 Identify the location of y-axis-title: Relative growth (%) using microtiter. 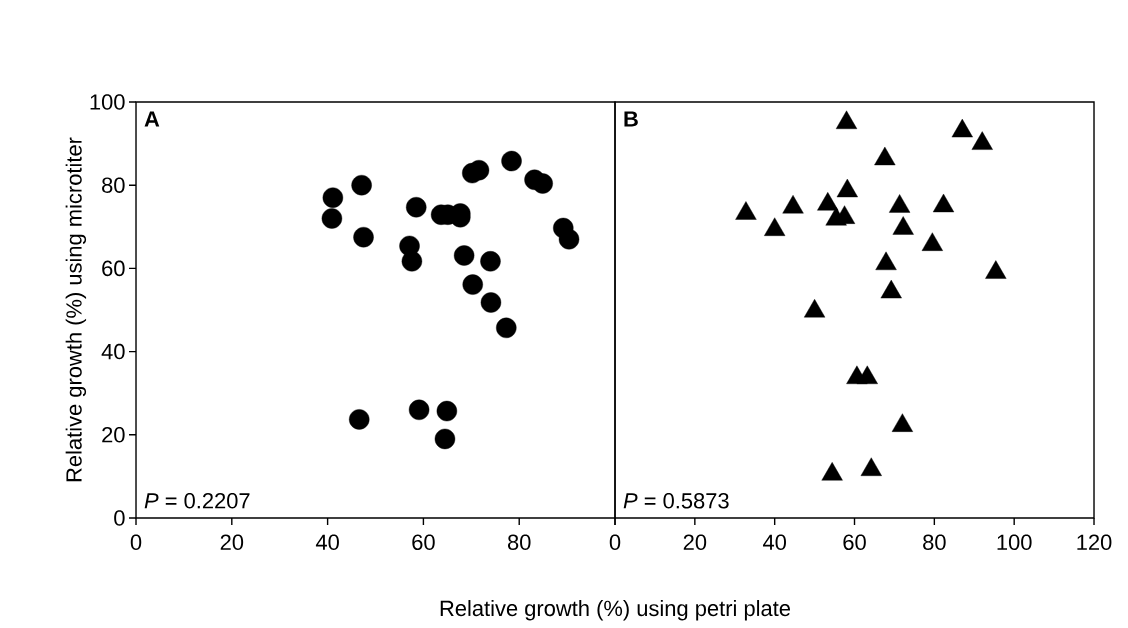
(76, 309).